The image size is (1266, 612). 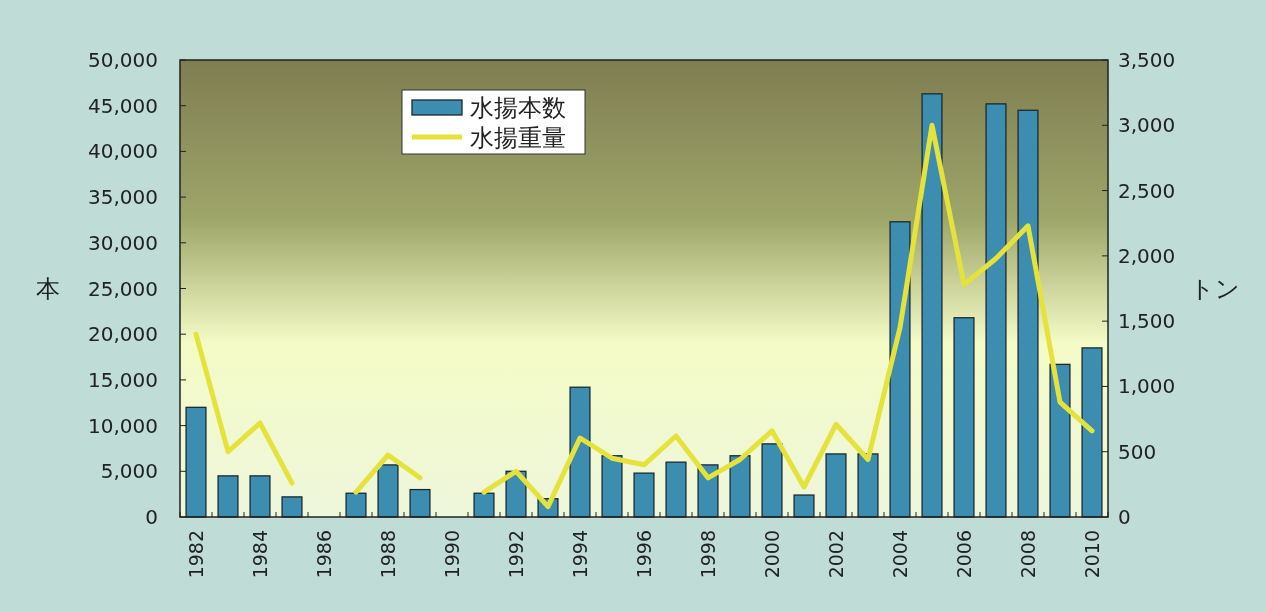 I want to click on x-tick-label: 1984, so click(x=260, y=554).